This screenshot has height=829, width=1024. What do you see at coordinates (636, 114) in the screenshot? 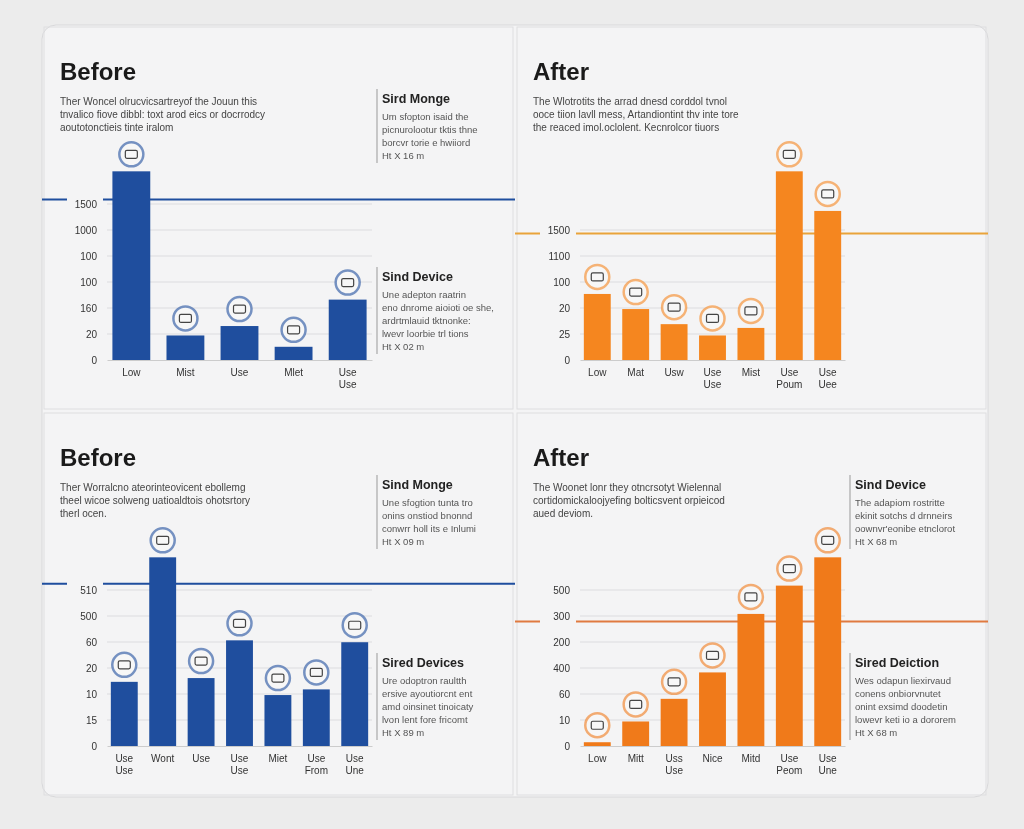
I see `chart-subtitle: The Wlotrotits the arrad dnesd corddol tvnol ooce tiion lavll mess, Artandiontint thv inte tore the reaced imol.oclolent. Kecnrolcor tiuors` at bounding box center [636, 114].